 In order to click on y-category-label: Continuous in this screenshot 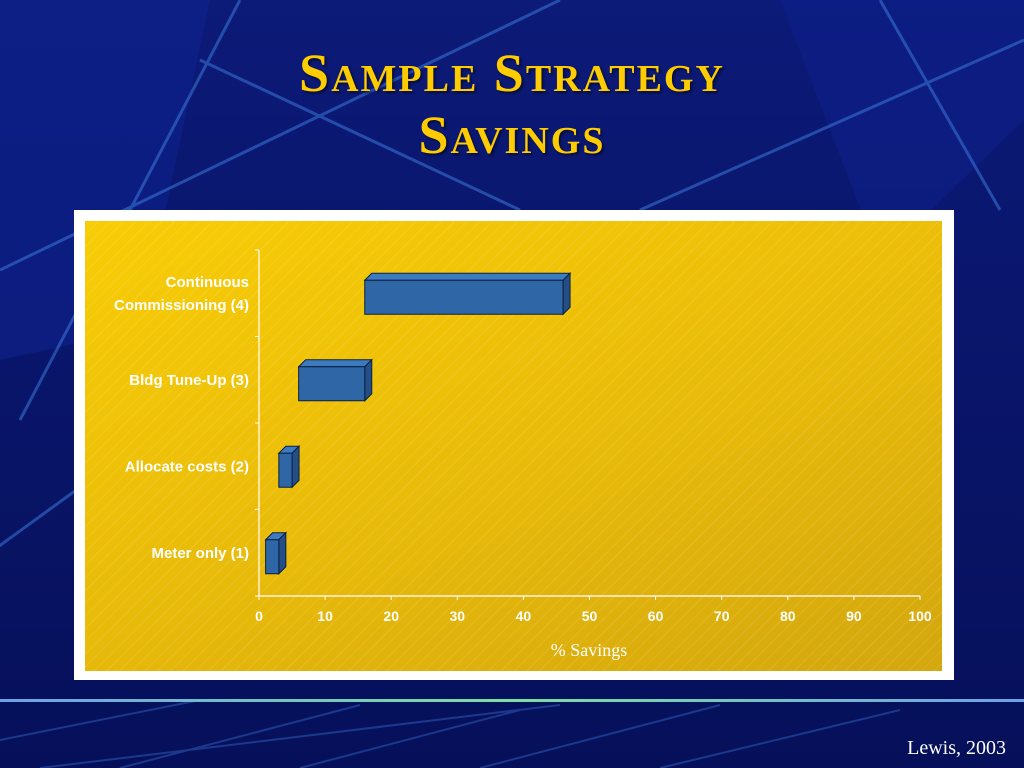, I will do `click(207, 282)`.